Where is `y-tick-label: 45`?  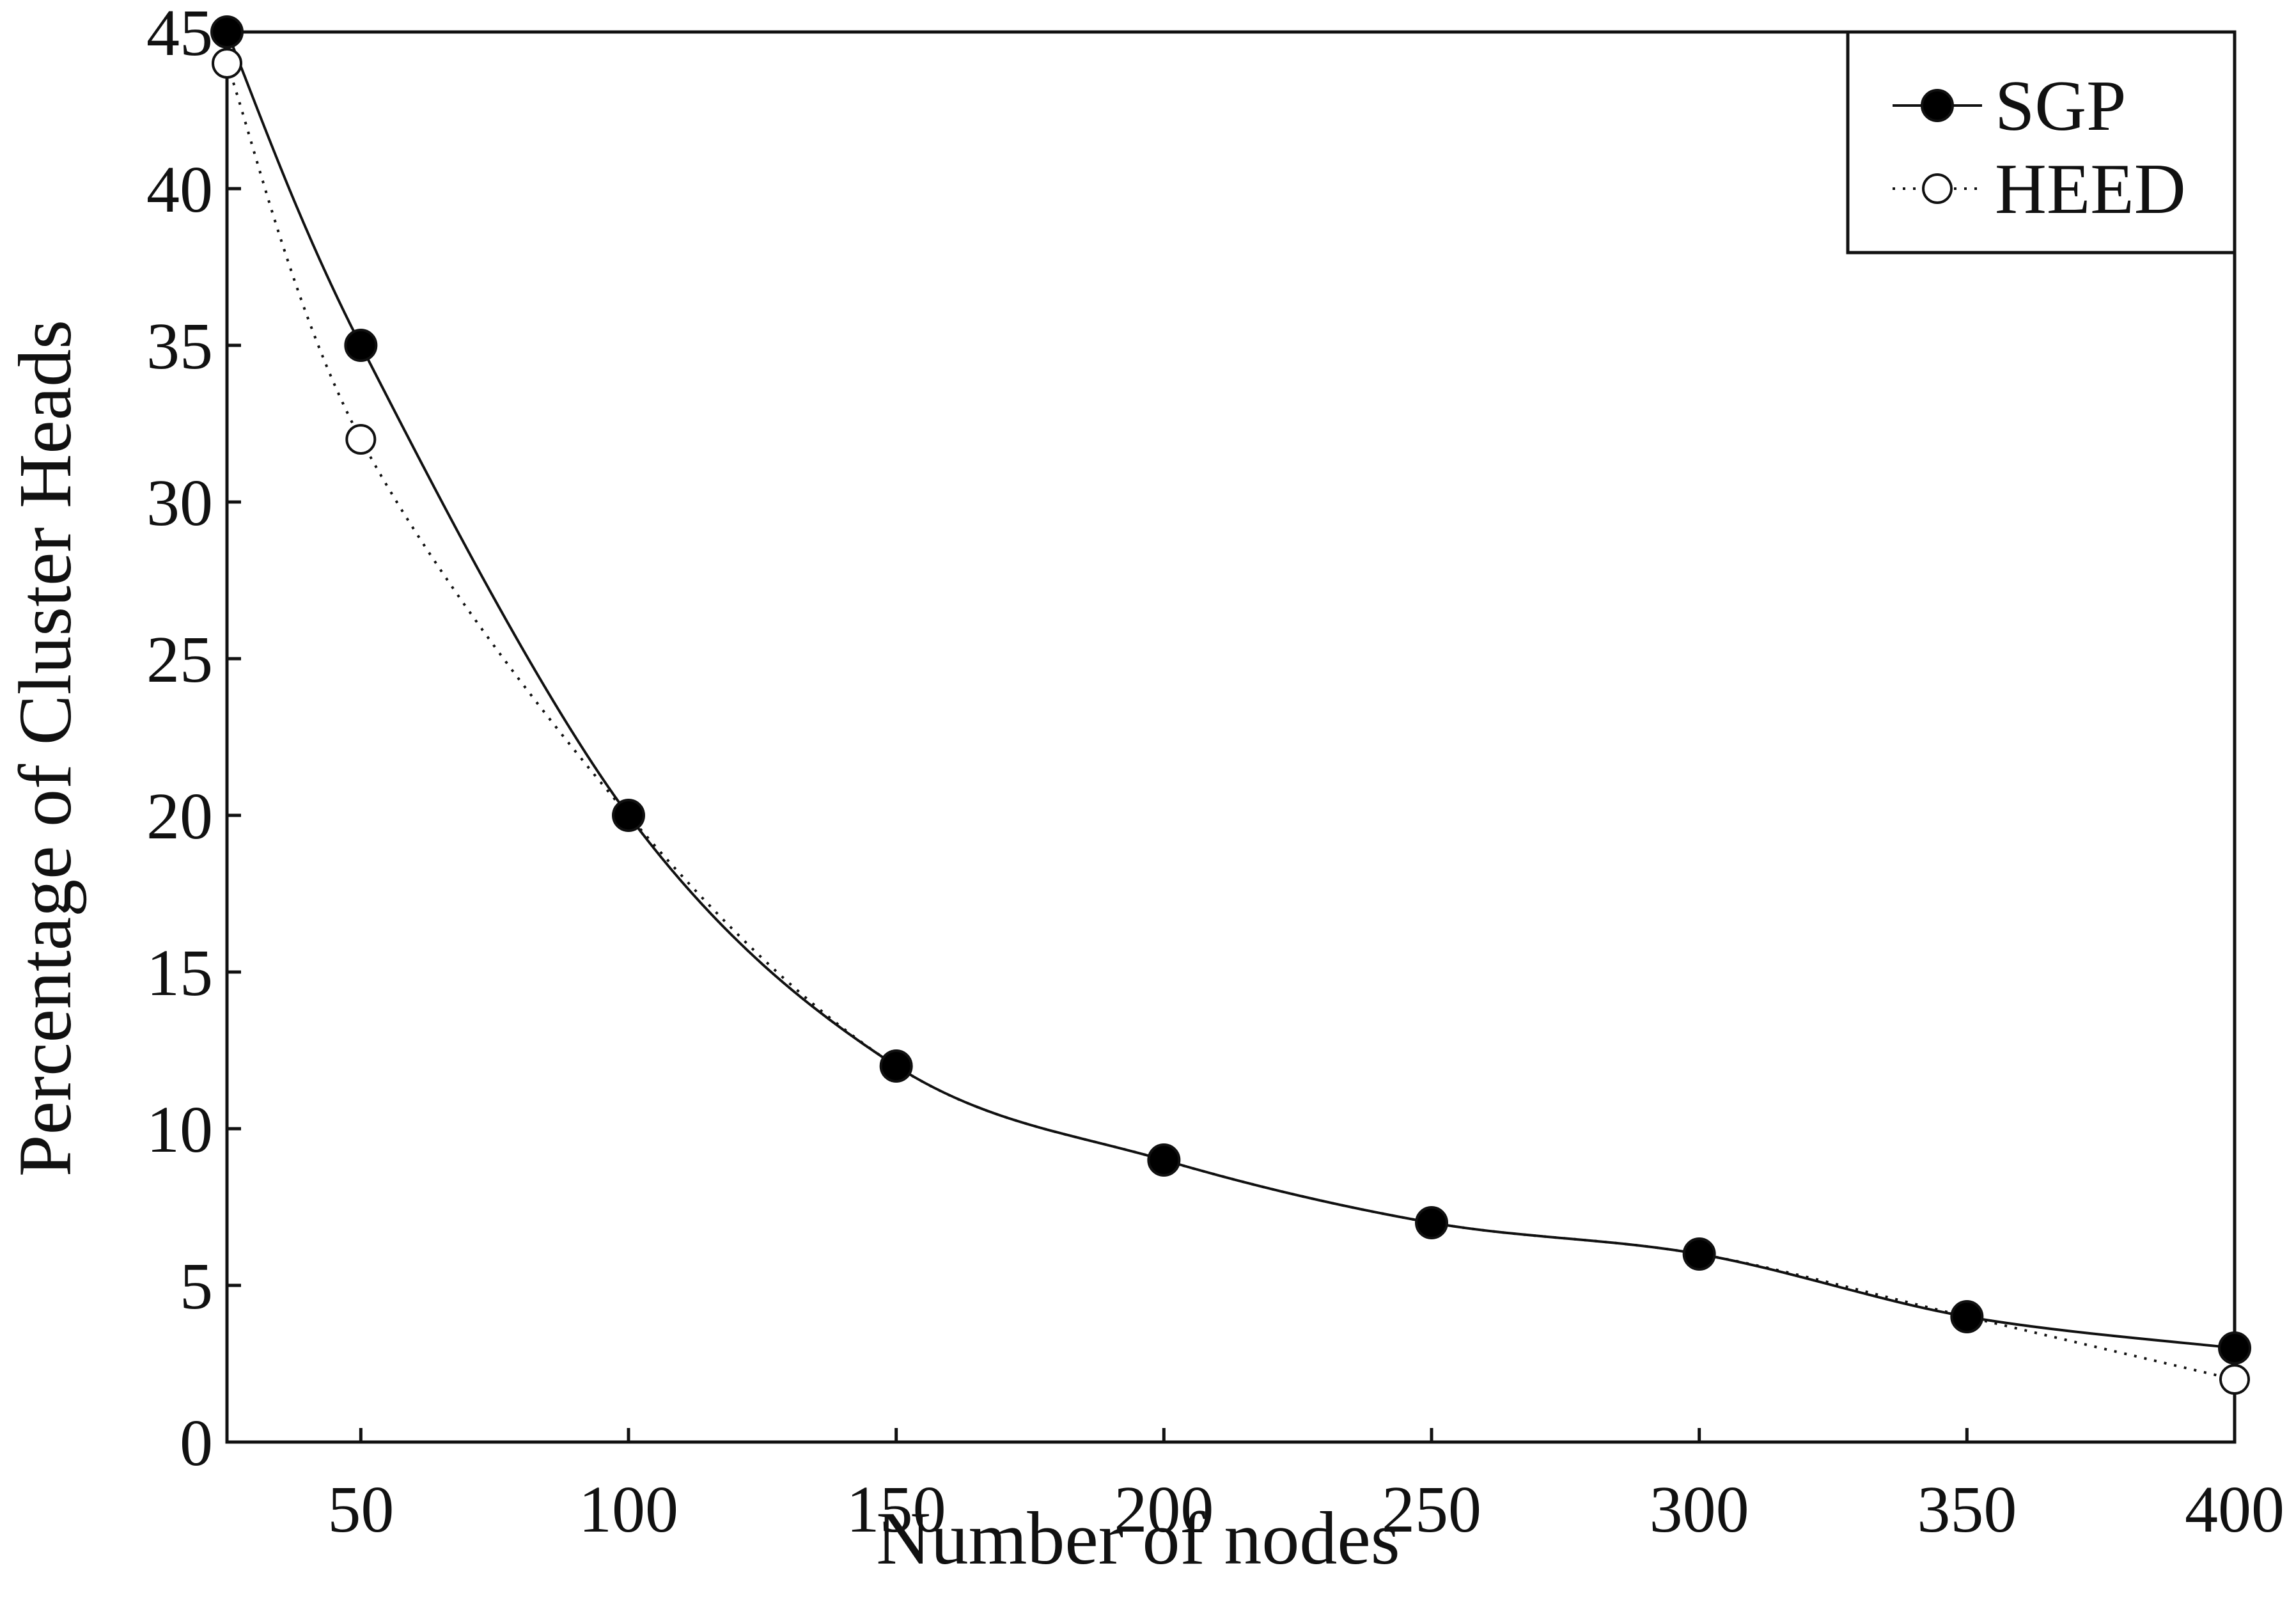
y-tick-label: 45 is located at coordinates (179, 35).